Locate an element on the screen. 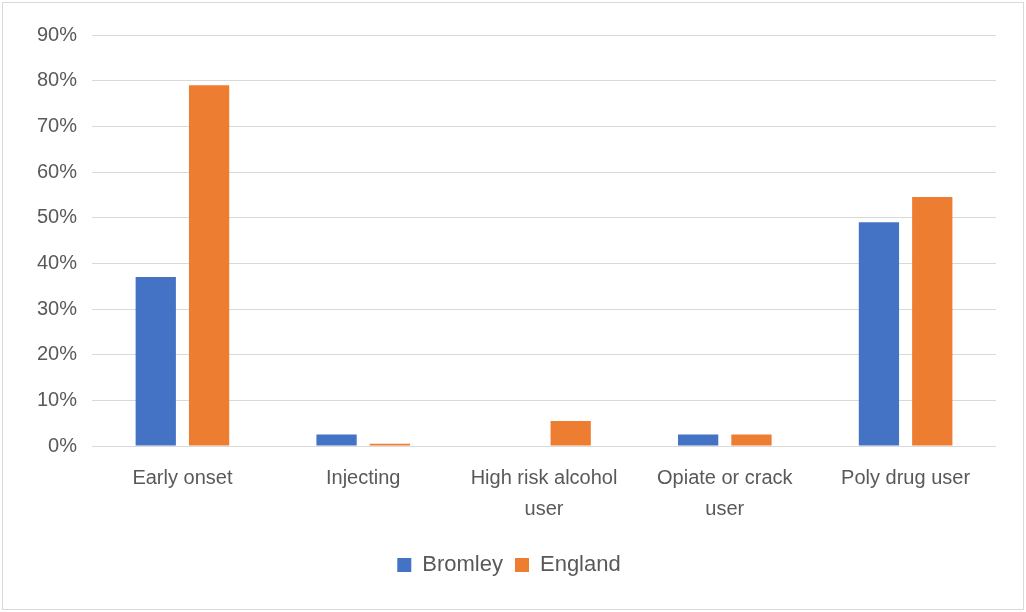 The width and height of the screenshot is (1026, 612). y-tick-label: 90% is located at coordinates (57, 33).